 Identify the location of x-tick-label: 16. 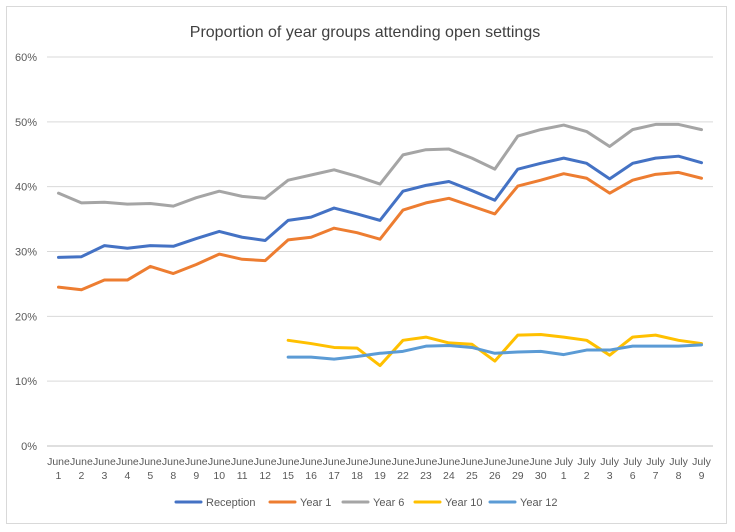
(311, 476).